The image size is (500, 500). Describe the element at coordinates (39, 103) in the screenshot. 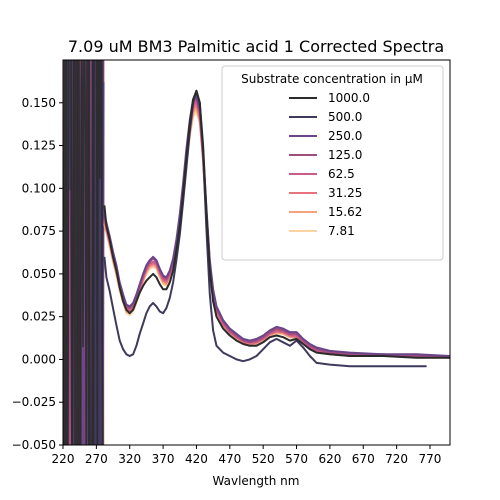

I see `y-tick-label: 0.150` at that location.